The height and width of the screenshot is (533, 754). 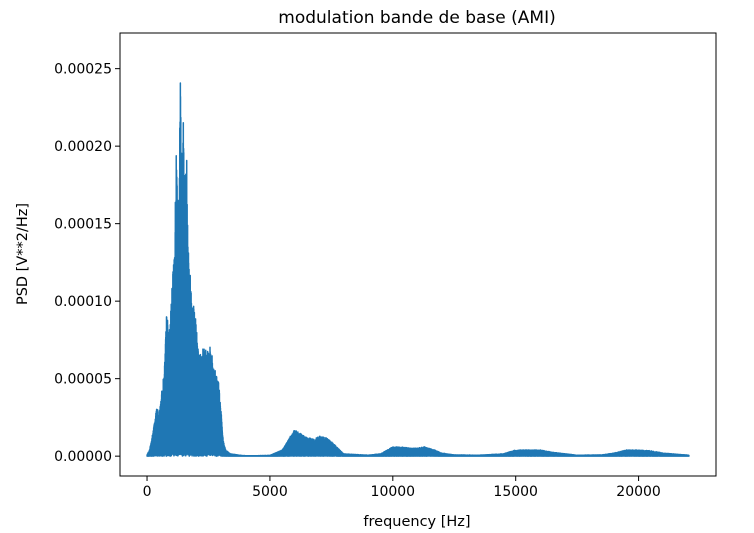 I want to click on y-tick-label: 0.00000, so click(x=83, y=457).